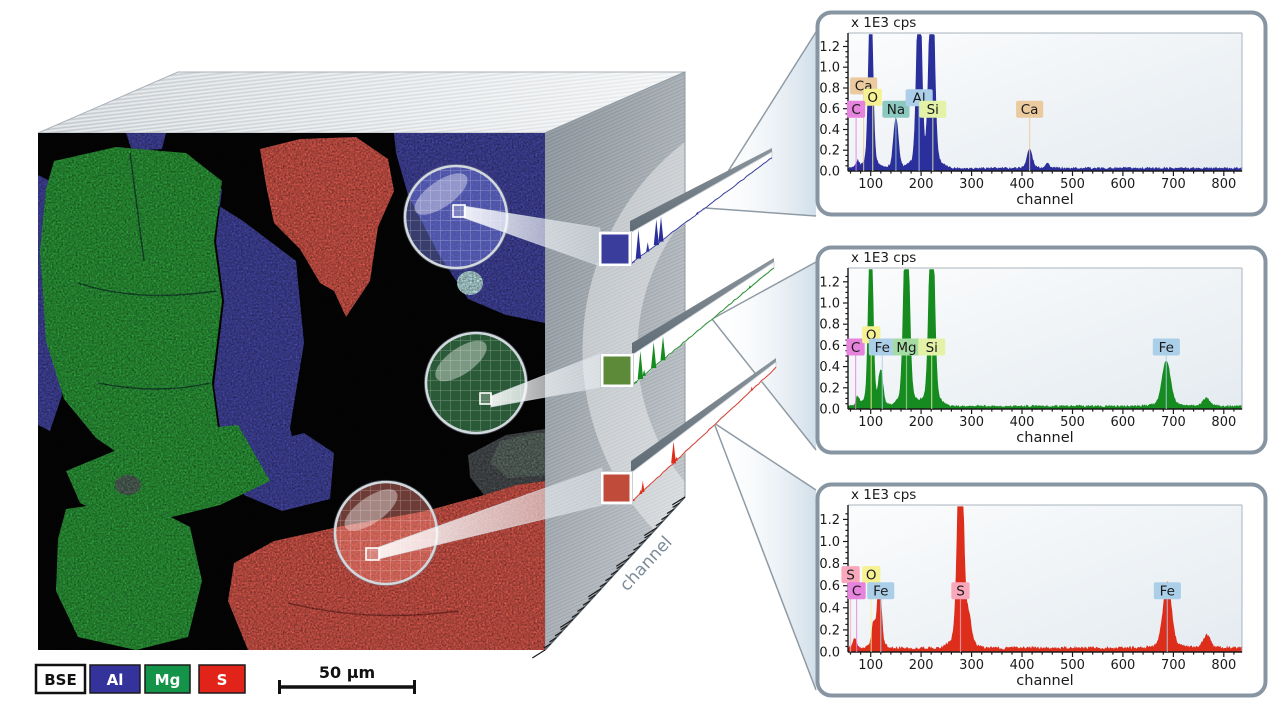 This screenshot has height=715, width=1280. Describe the element at coordinates (1044, 200) in the screenshot. I see `x-axis-label: channel` at that location.